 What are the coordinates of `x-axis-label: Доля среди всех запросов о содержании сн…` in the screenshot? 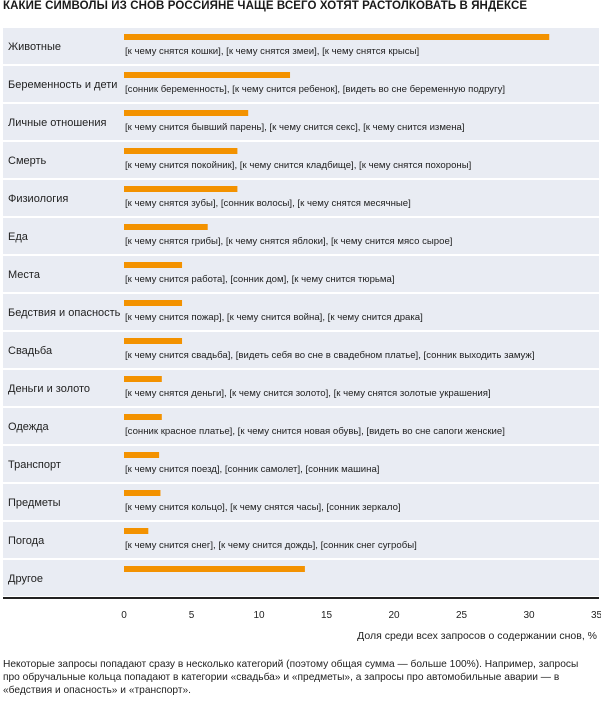 It's located at (477, 636).